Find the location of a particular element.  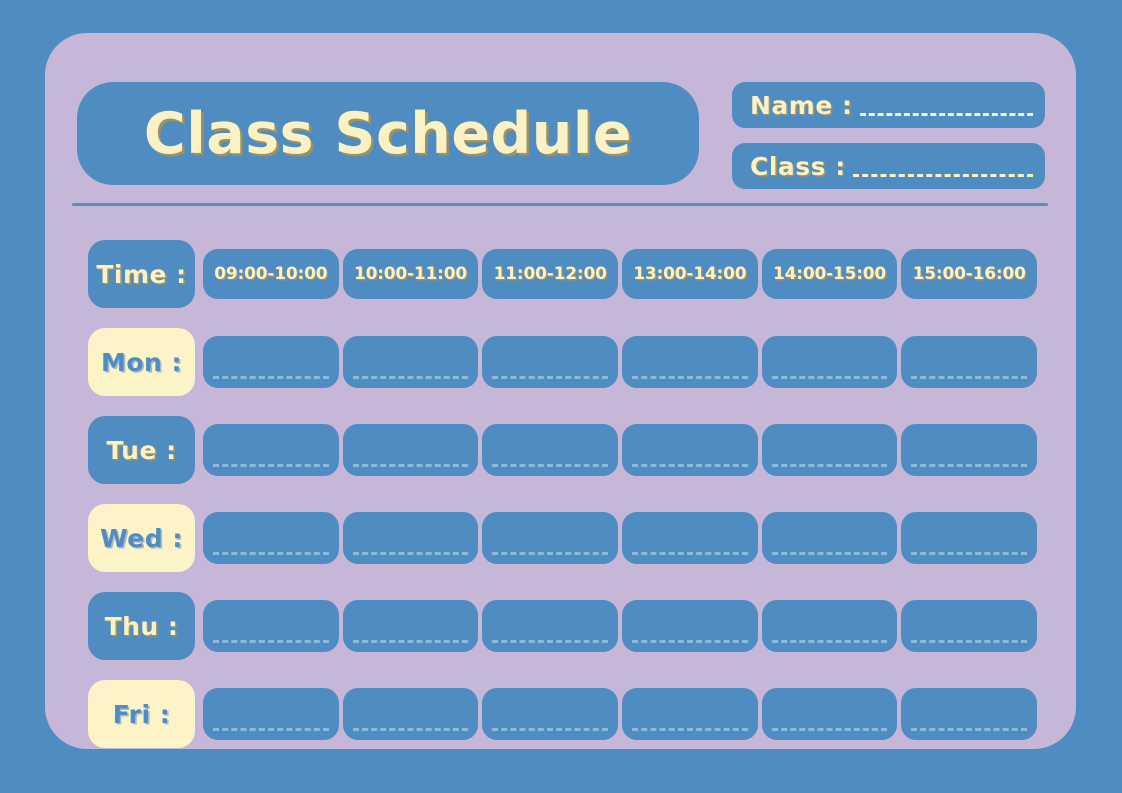

class-field: Class : is located at coordinates (888, 166).